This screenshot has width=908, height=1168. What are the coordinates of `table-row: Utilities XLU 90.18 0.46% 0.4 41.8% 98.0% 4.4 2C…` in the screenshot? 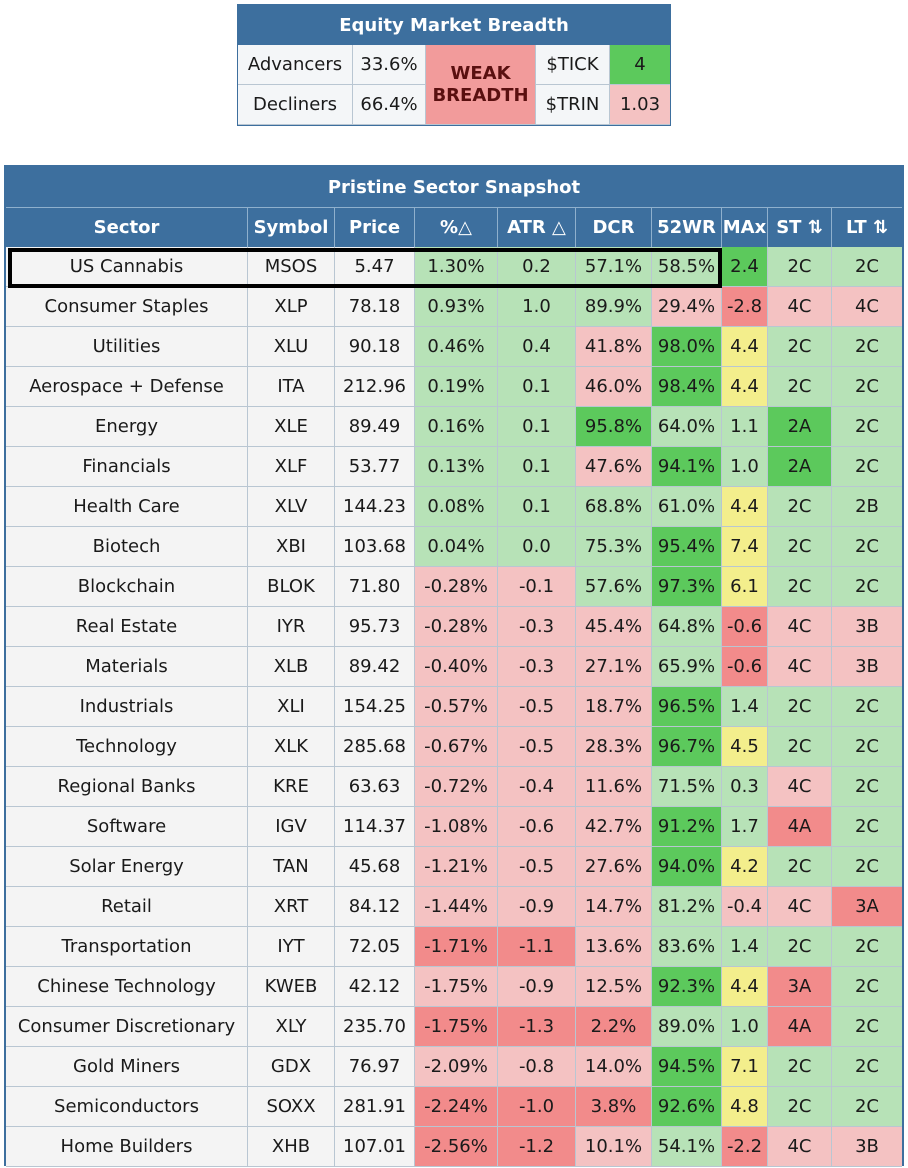 It's located at (454, 347).